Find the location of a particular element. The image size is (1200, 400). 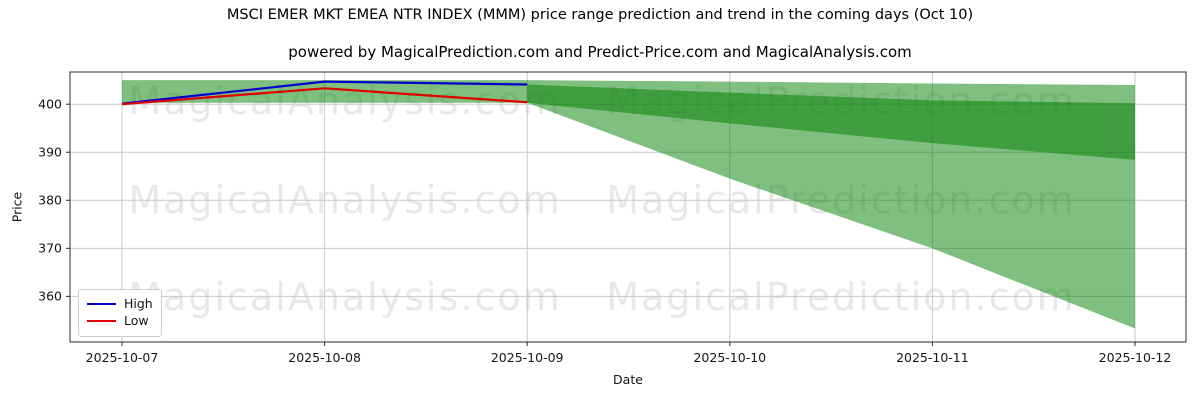

x-tick-label: 2025-10-08 is located at coordinates (324, 357).